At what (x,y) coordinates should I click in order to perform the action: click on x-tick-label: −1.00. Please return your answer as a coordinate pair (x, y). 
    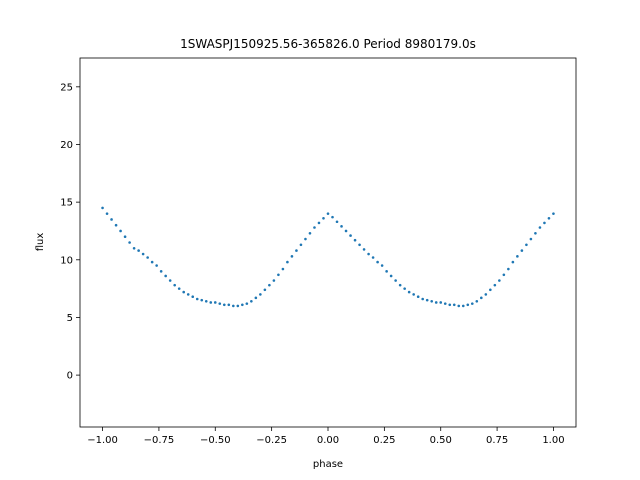
    Looking at the image, I should click on (102, 440).